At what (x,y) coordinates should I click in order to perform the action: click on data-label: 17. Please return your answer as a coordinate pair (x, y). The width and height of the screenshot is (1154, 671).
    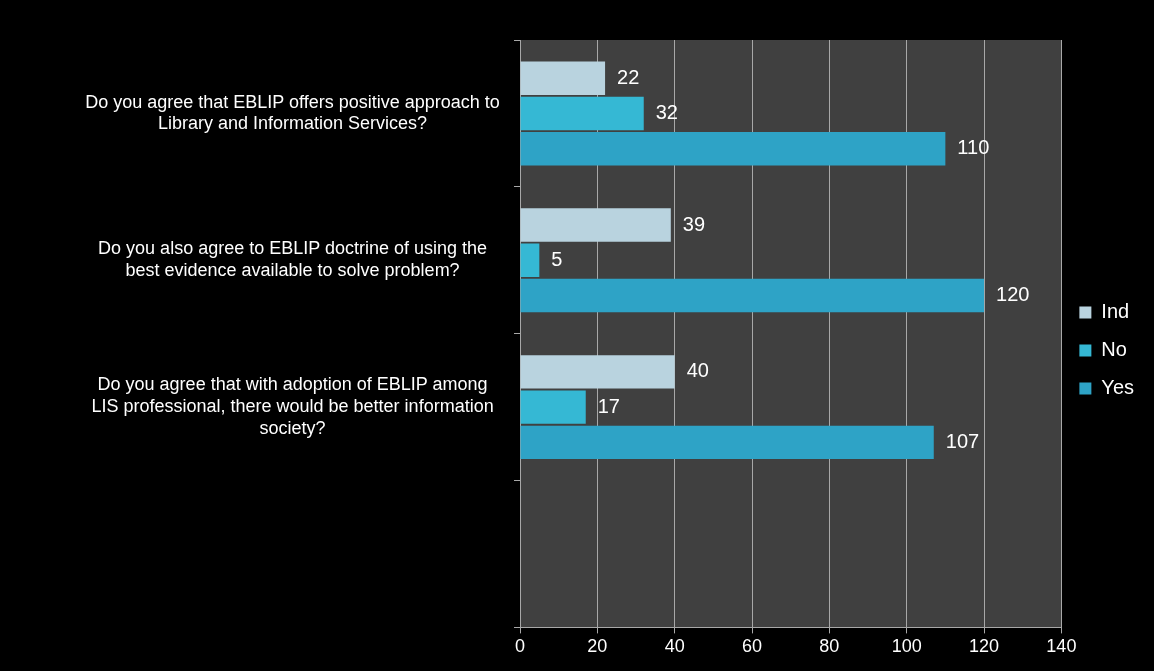
    Looking at the image, I should click on (608, 405).